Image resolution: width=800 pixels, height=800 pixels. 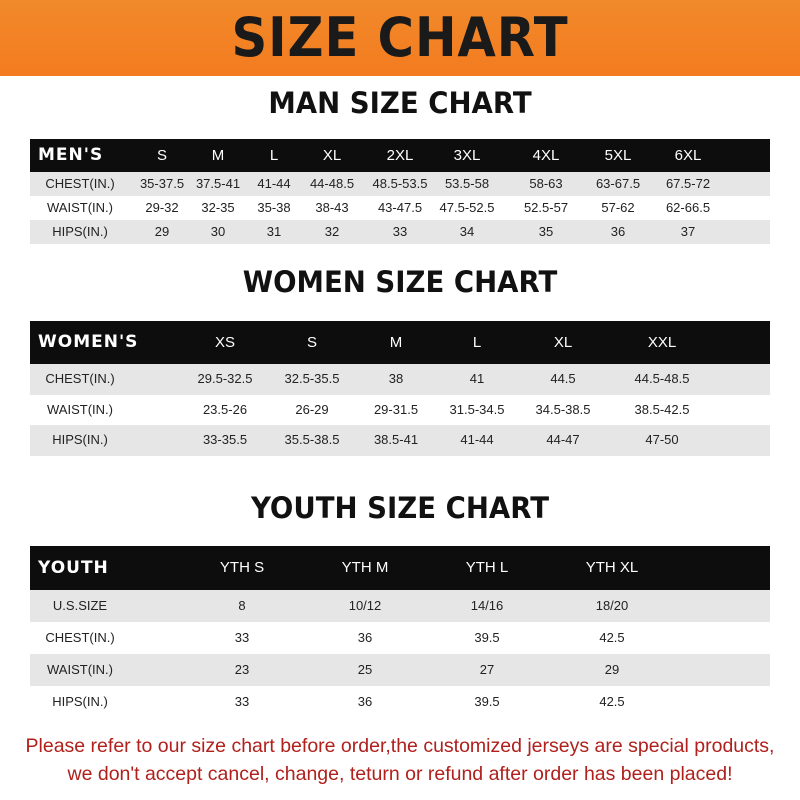 What do you see at coordinates (487, 701) in the screenshot?
I see `table-cell: 39.5` at bounding box center [487, 701].